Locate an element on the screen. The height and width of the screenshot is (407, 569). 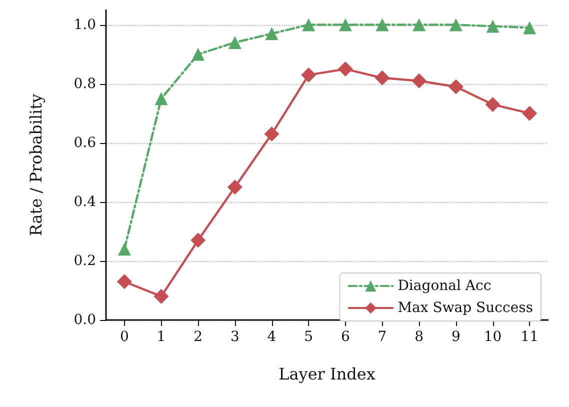
x-tick-label: 11 is located at coordinates (529, 337).